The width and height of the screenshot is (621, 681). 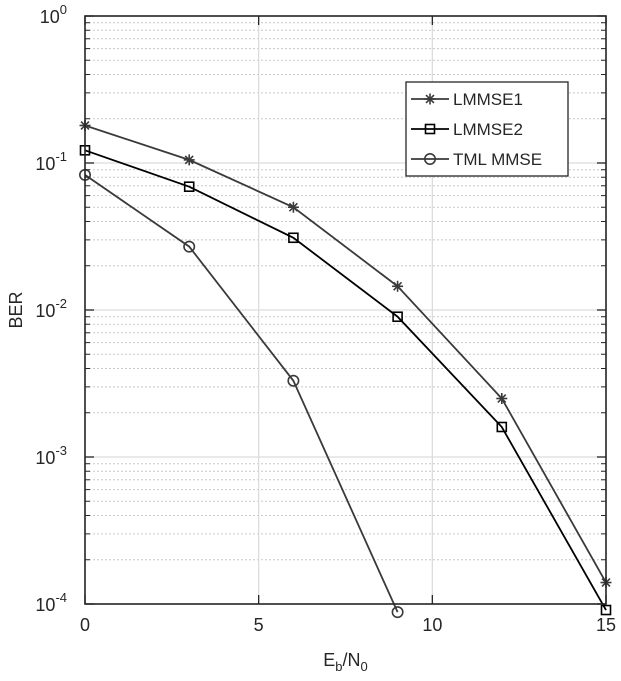 What do you see at coordinates (259, 625) in the screenshot?
I see `x-tick-label: 5` at bounding box center [259, 625].